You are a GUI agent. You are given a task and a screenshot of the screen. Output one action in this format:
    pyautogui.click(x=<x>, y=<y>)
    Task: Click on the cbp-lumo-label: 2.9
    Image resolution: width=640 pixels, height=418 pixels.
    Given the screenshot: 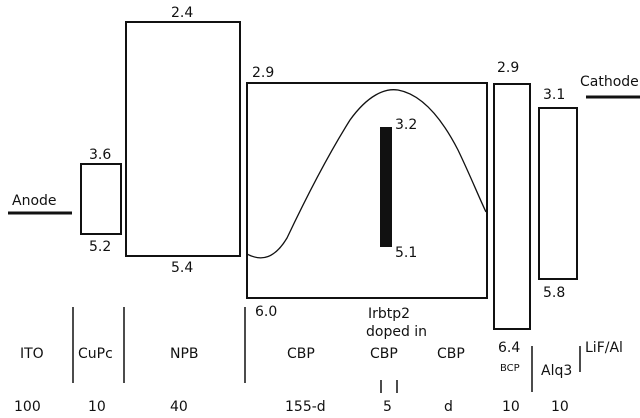 What is the action you would take?
    pyautogui.click(x=263, y=73)
    